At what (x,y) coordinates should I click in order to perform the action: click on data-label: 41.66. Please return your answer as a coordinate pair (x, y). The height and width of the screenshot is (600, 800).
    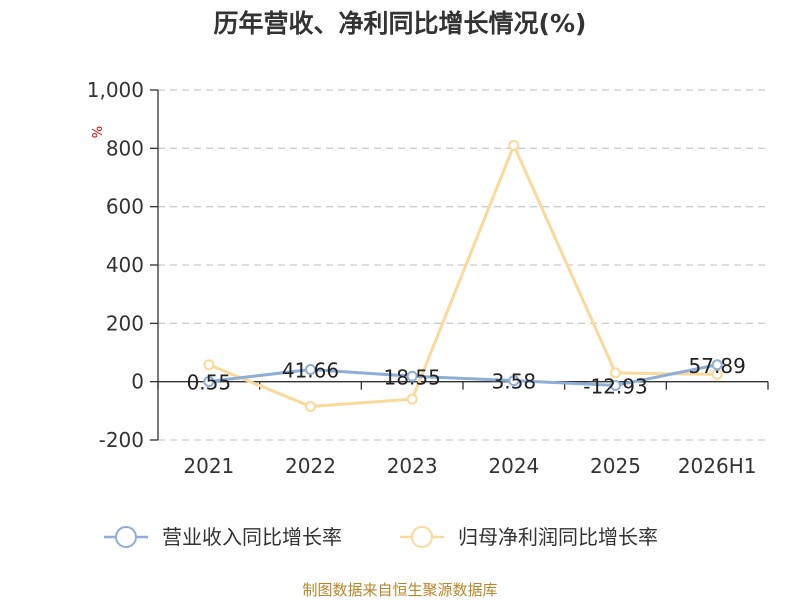
    Looking at the image, I should click on (310, 371).